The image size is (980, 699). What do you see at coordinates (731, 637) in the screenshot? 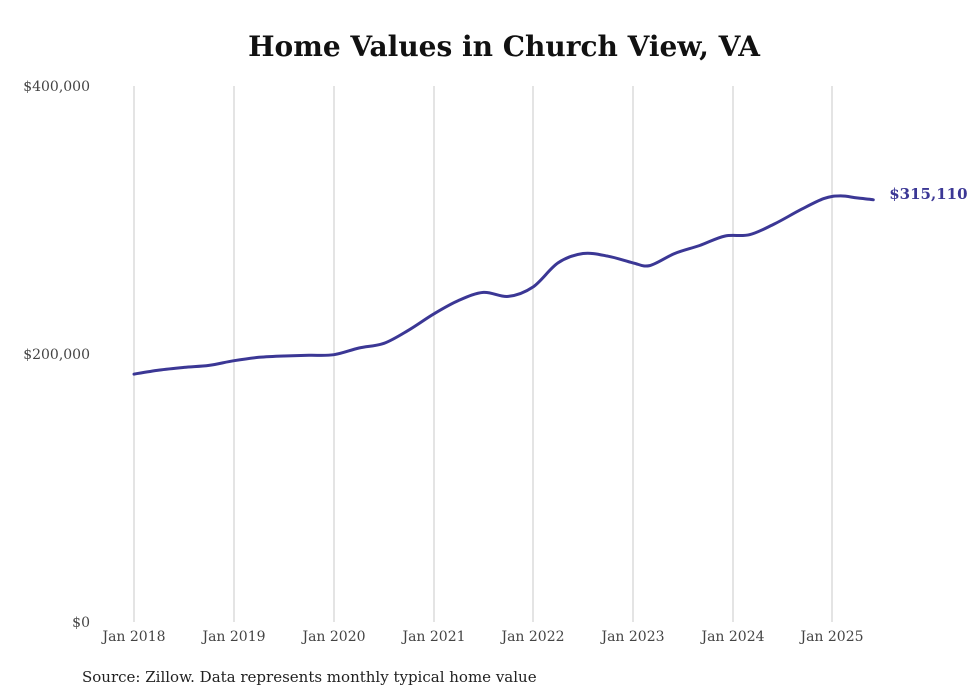
I see `x-tick-label: Jan 2024` at bounding box center [731, 637].